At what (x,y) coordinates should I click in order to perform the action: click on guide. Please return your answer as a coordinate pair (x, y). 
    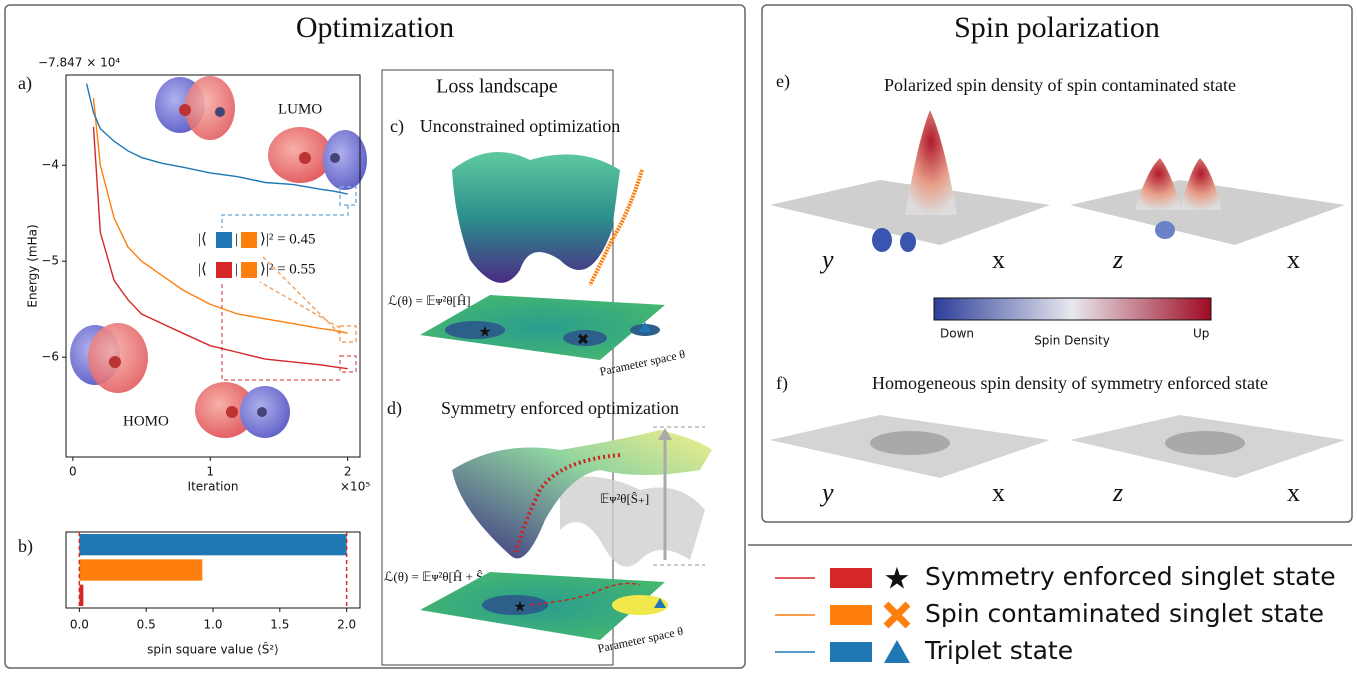
    Looking at the image, I should click on (679, 496).